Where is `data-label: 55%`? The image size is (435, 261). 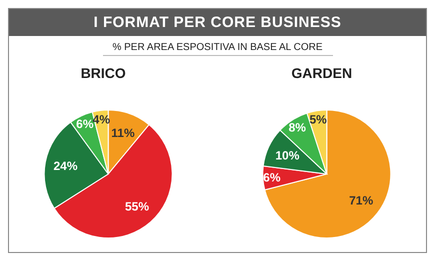 data-label: 55% is located at coordinates (137, 207).